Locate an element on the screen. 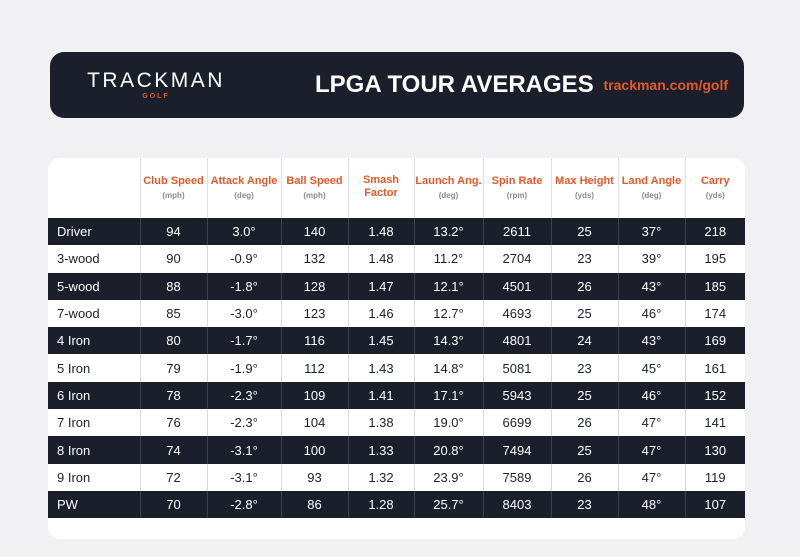  table-row: 6 Iron 78 -2.3° 109 1.41 17.1° 5943 25 46° 152 is located at coordinates (396, 395).